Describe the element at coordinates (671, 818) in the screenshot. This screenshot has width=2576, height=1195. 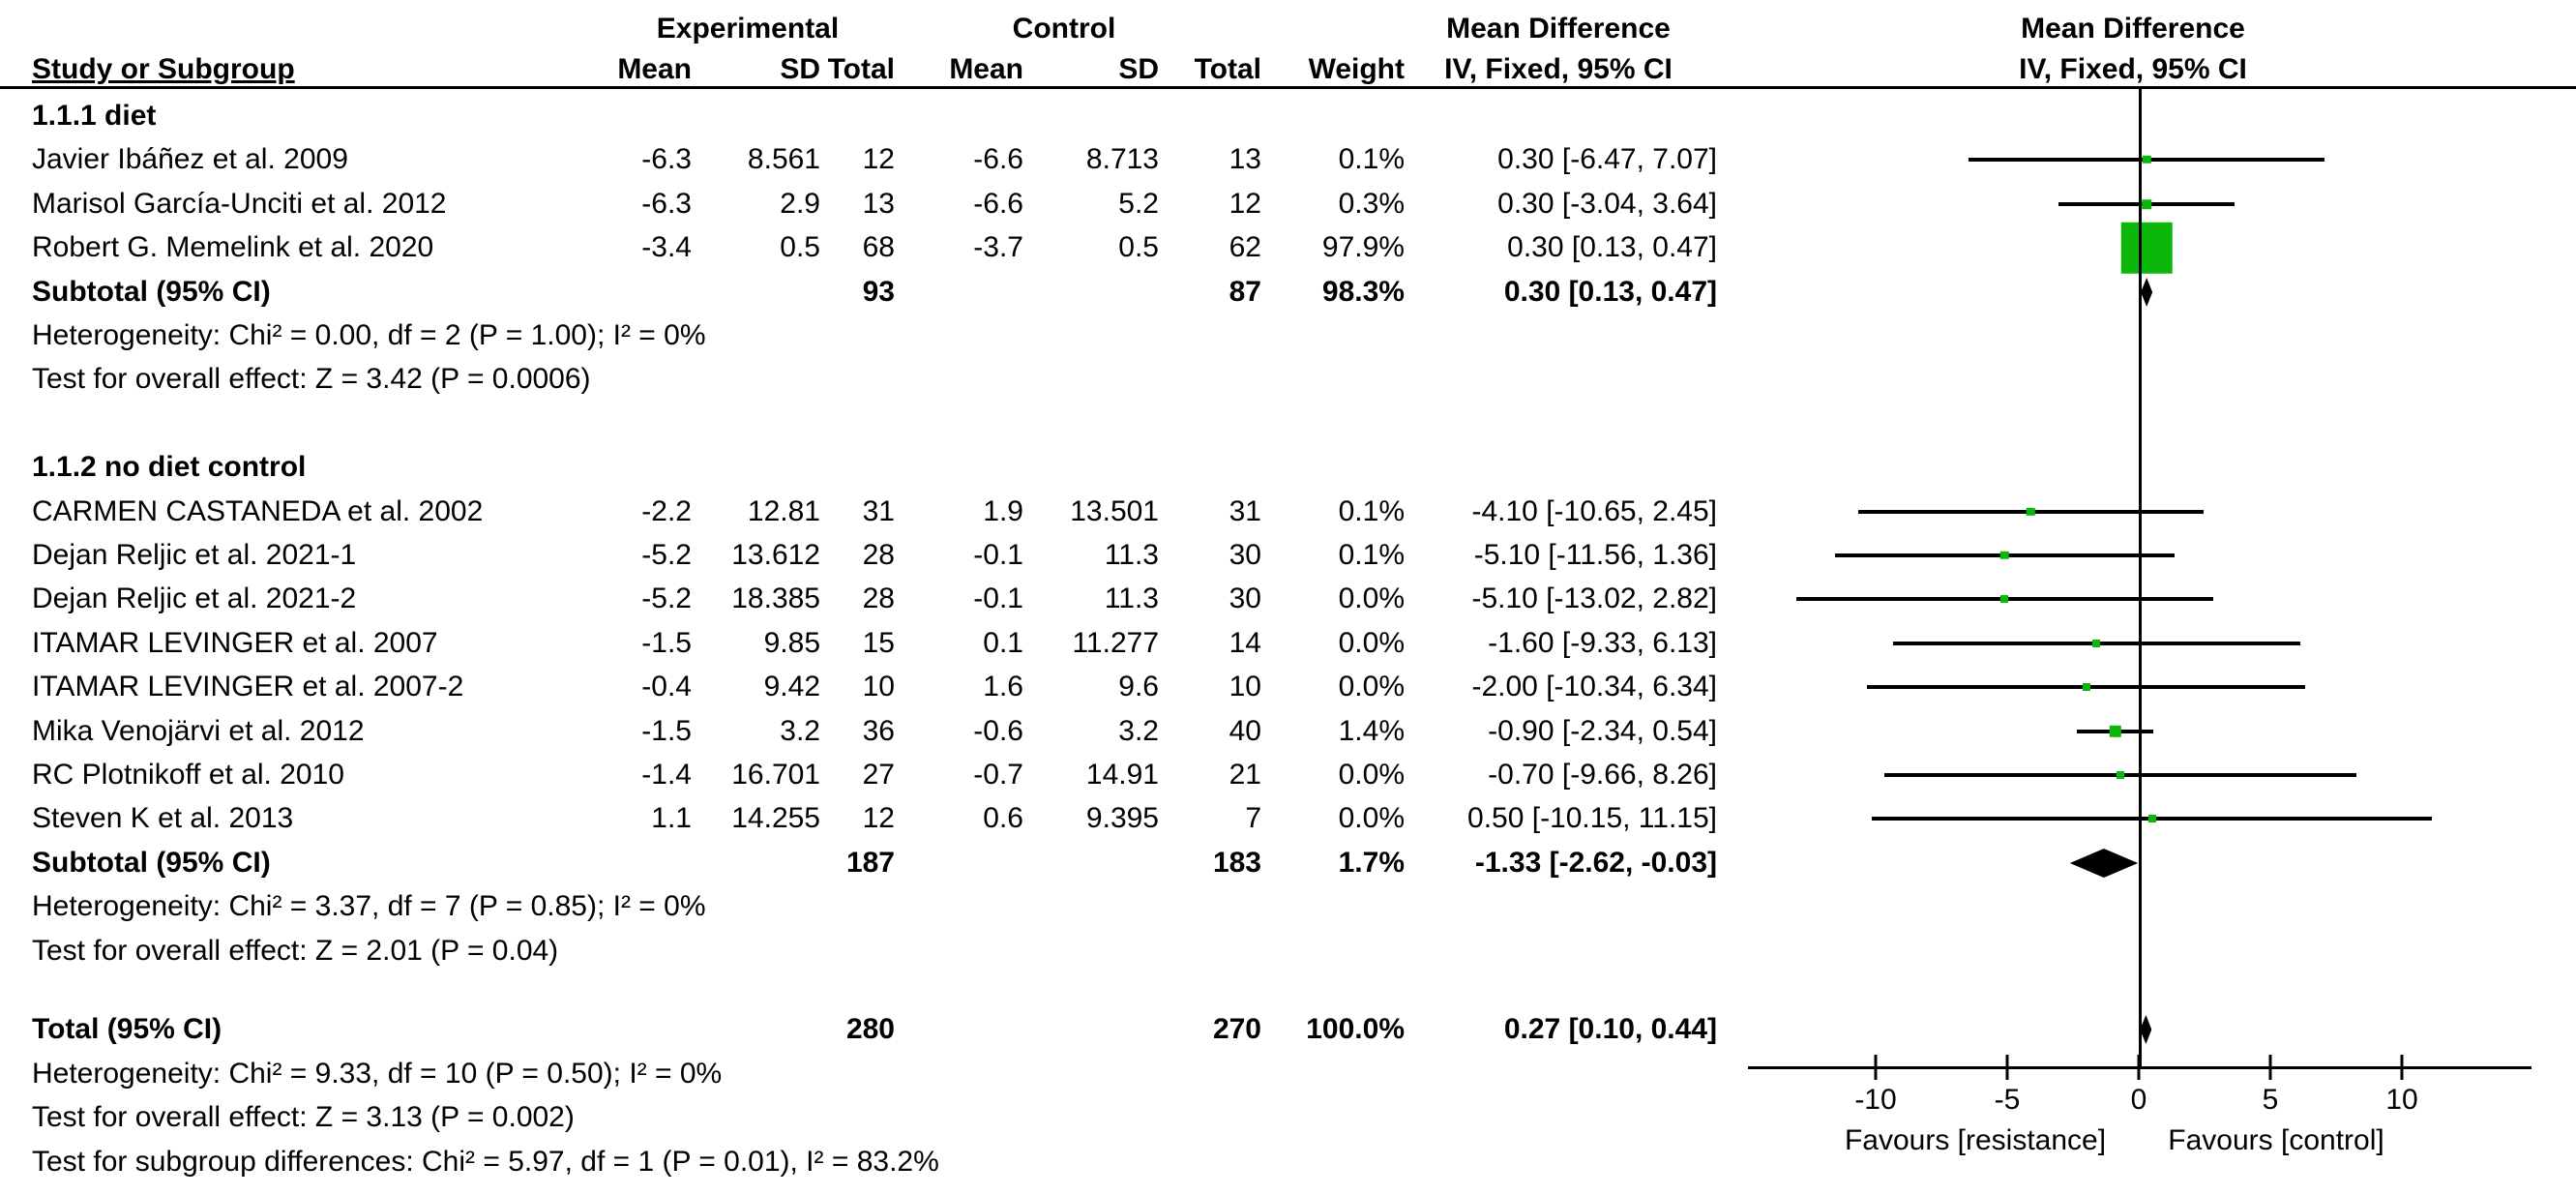
I see `exp-mean-value: 1.1` at that location.